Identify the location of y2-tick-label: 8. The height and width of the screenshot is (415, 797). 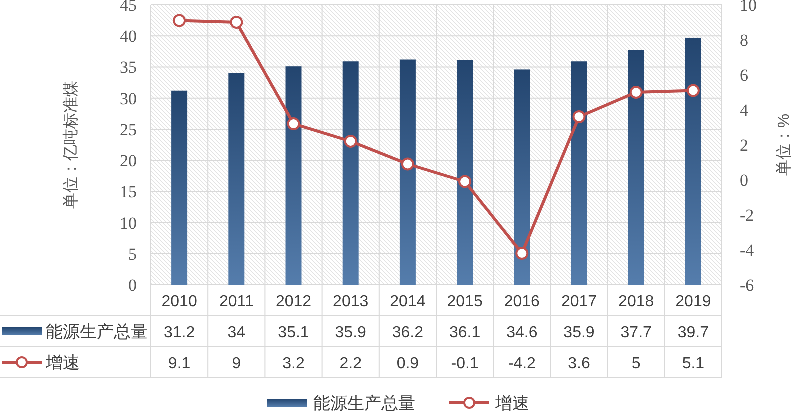
(744, 40).